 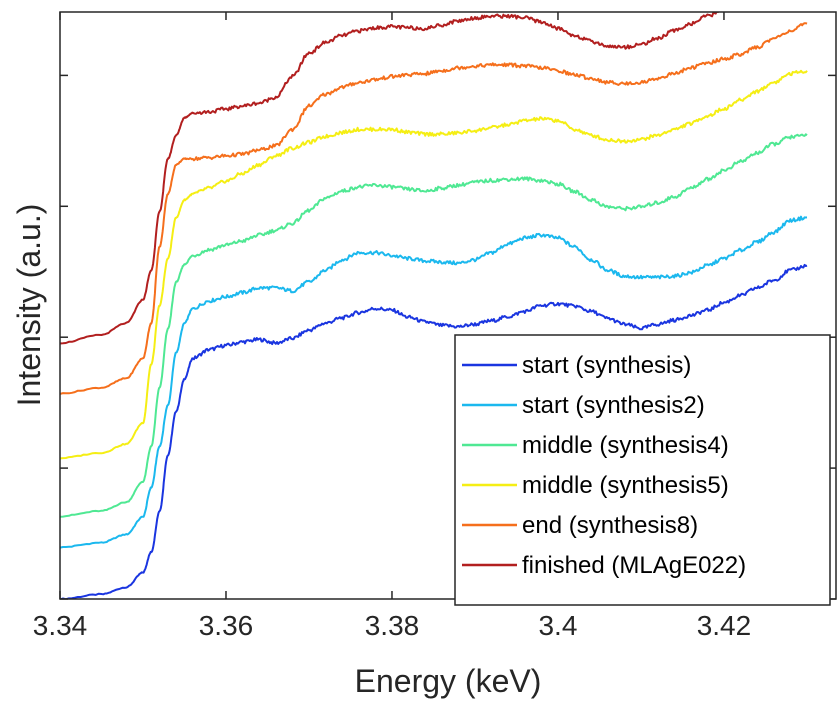 I want to click on x-tick-label: 3.42, so click(x=724, y=625).